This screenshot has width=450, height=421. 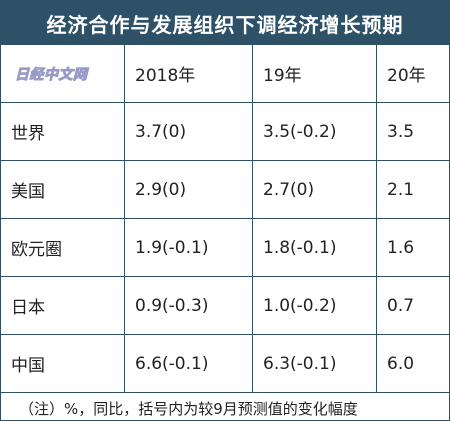 What do you see at coordinates (401, 189) in the screenshot?
I see `value-2020: 2.1` at bounding box center [401, 189].